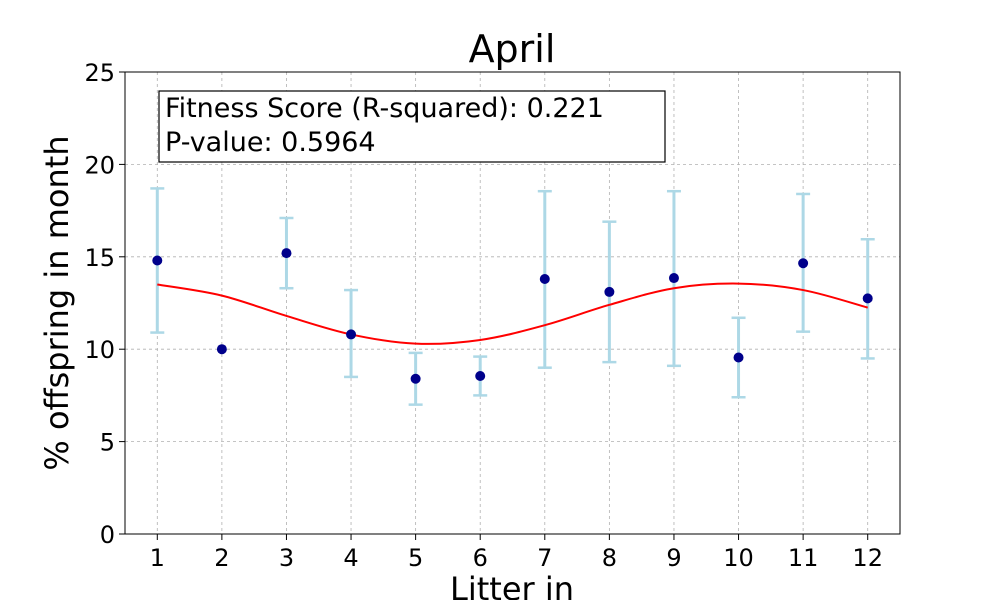 The height and width of the screenshot is (600, 1000). Describe the element at coordinates (350, 558) in the screenshot. I see `x-tick-label: 4` at that location.